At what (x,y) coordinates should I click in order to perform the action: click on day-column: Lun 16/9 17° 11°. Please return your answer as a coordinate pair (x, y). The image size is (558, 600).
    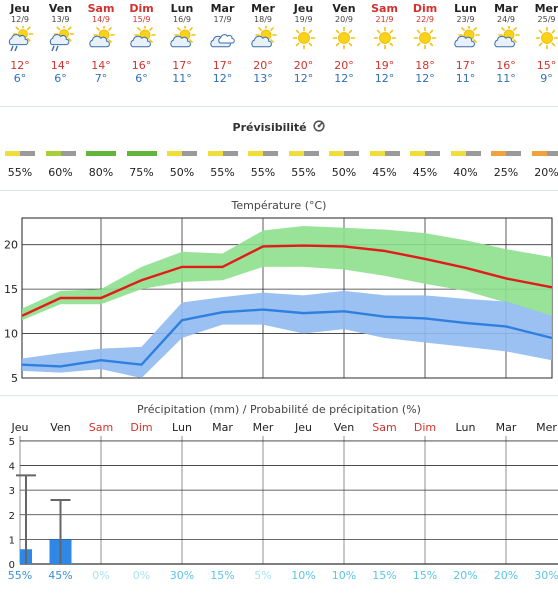
    Looking at the image, I should click on (182, 42).